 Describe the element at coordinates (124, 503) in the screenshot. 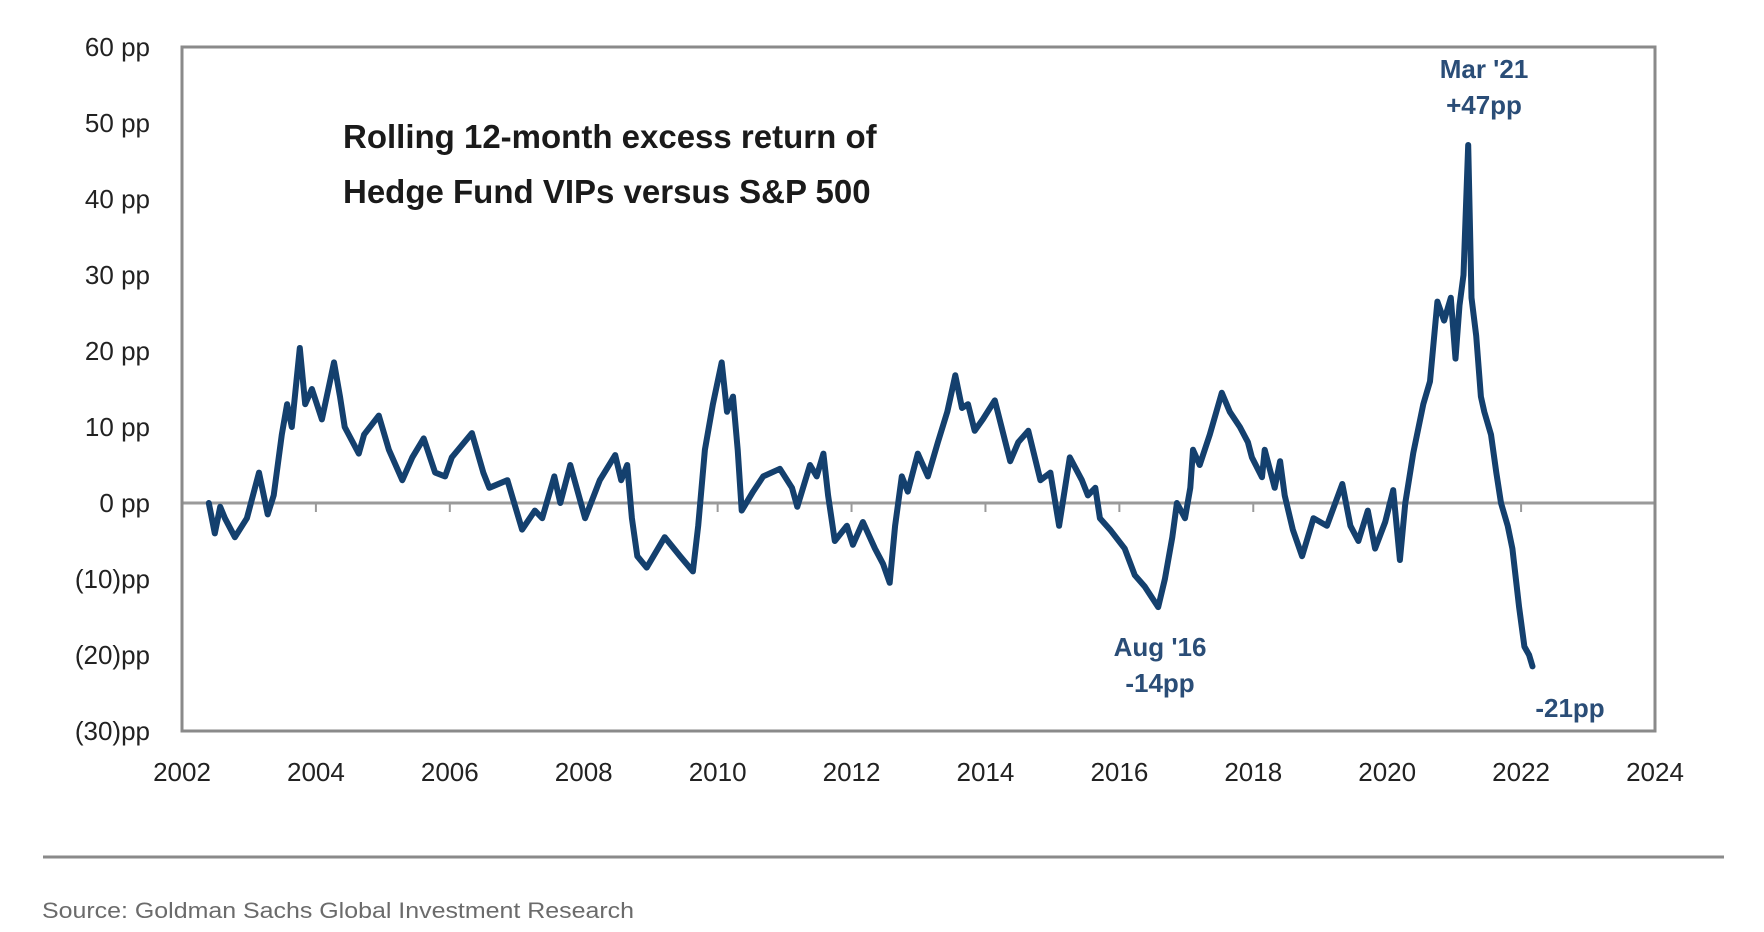

I see `y-tick-label: 0 pp` at that location.